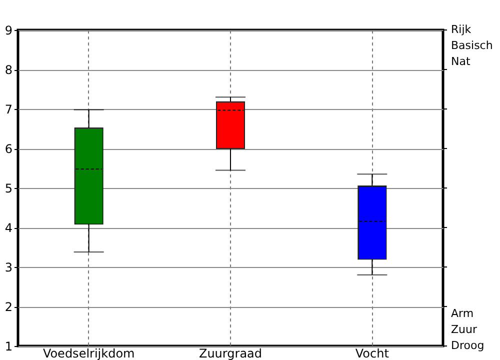  Describe the element at coordinates (8, 109) in the screenshot. I see `y-tick-label: 7` at that location.